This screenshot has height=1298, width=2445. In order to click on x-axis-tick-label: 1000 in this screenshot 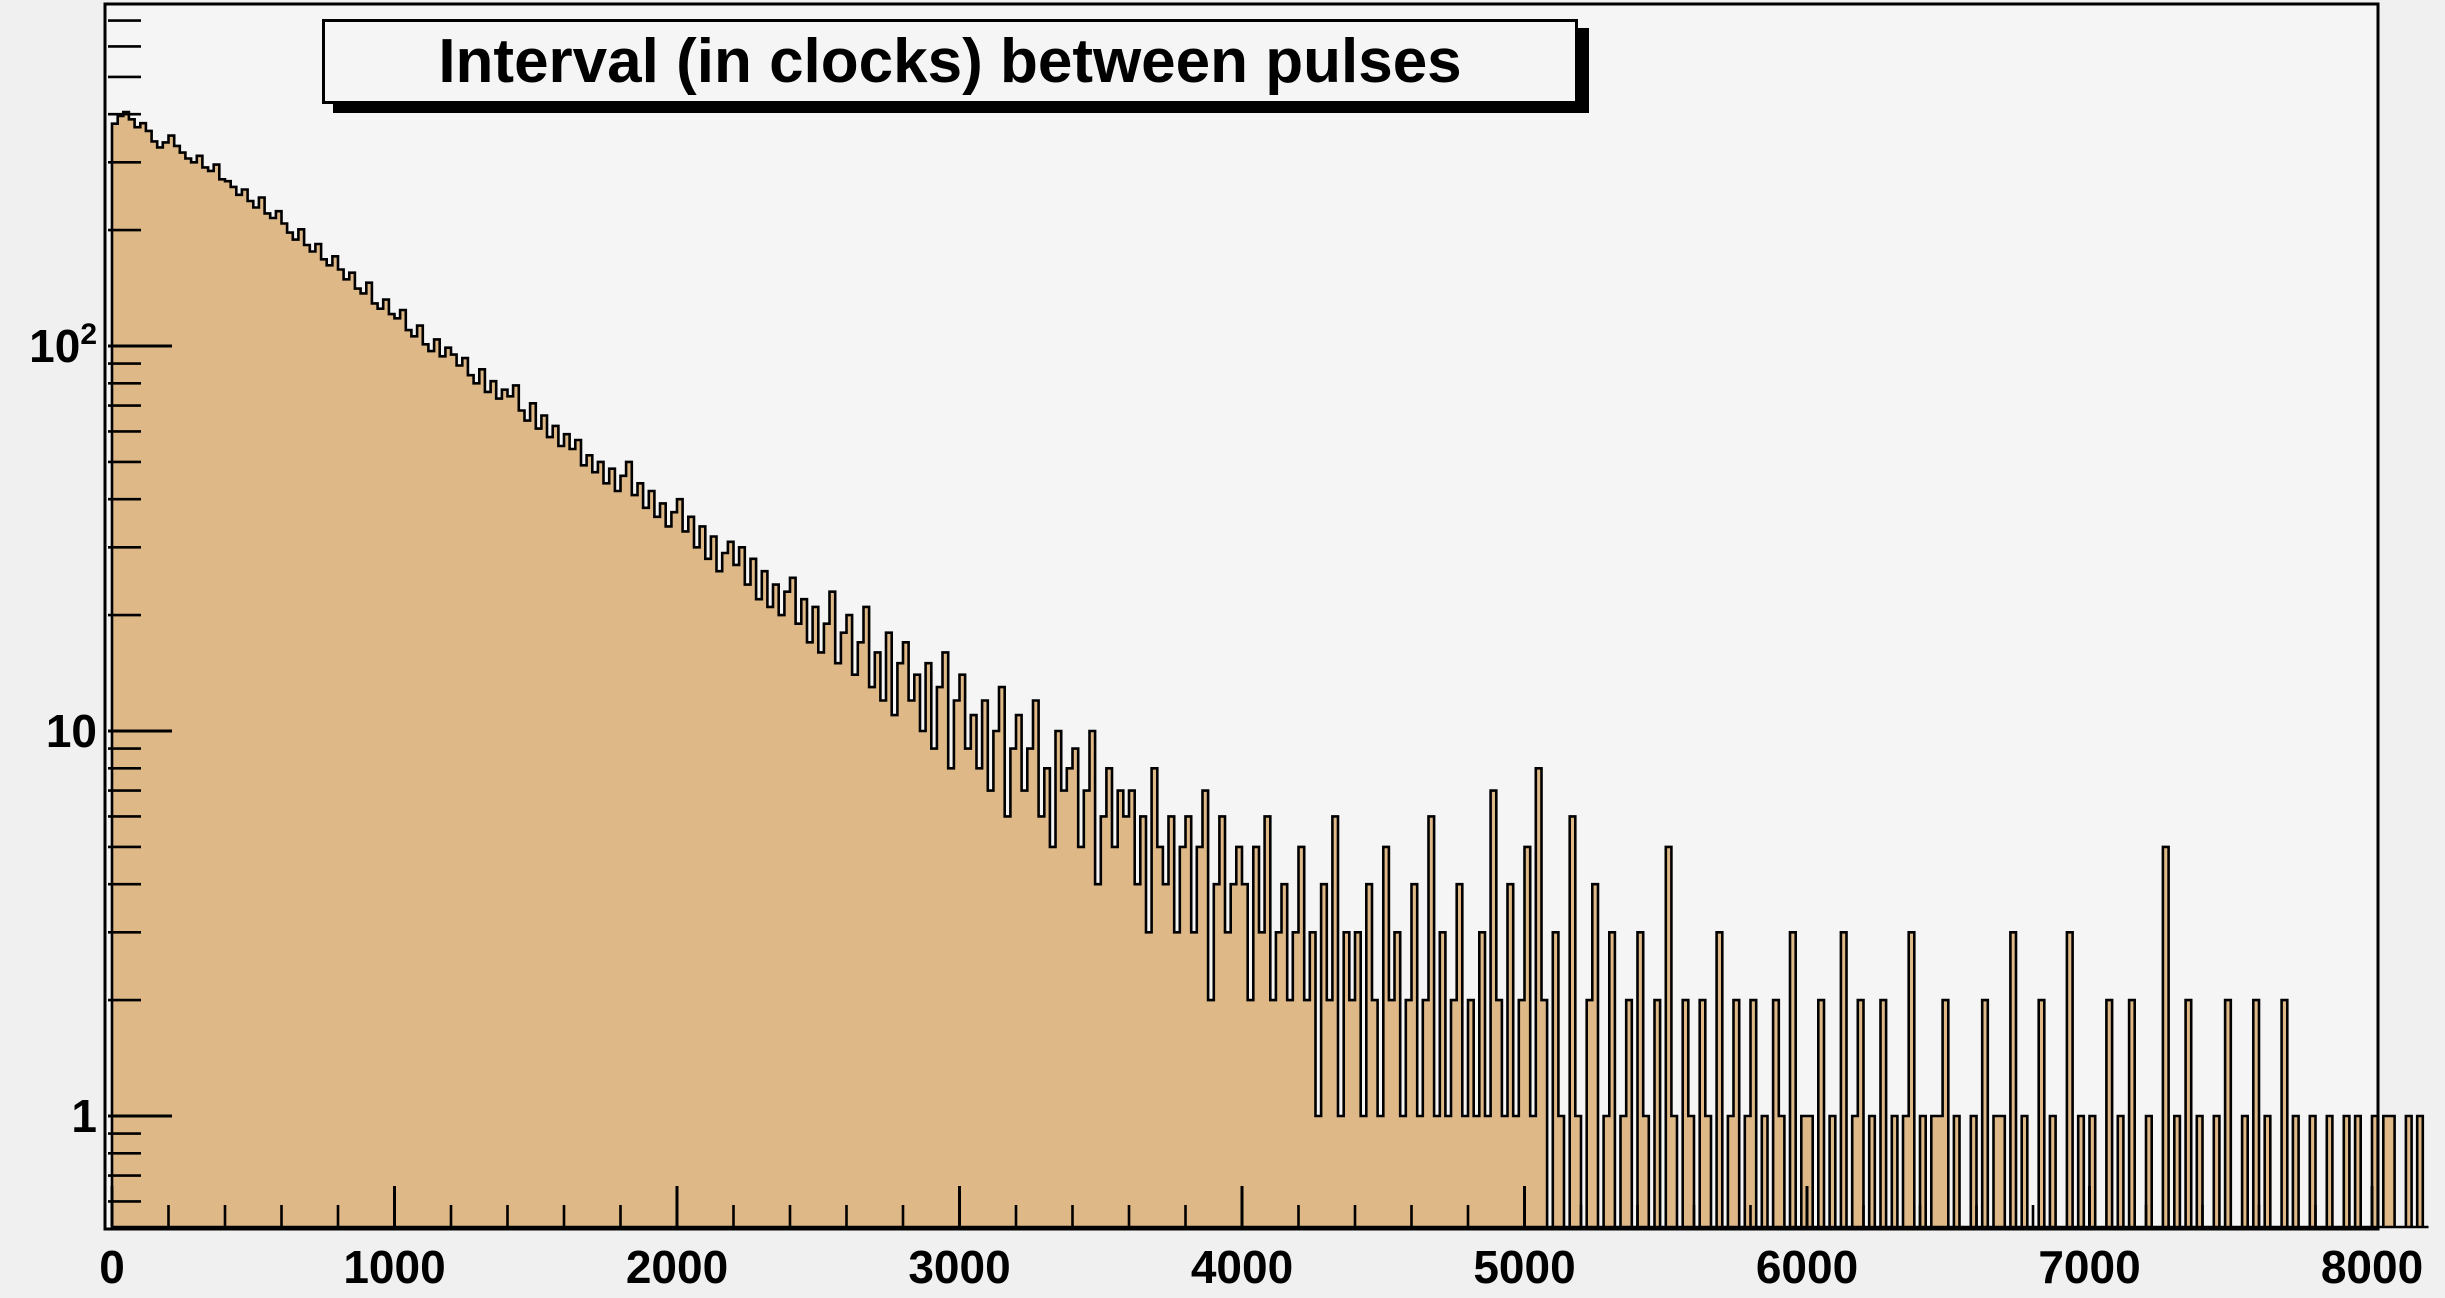, I will do `click(394, 1267)`.